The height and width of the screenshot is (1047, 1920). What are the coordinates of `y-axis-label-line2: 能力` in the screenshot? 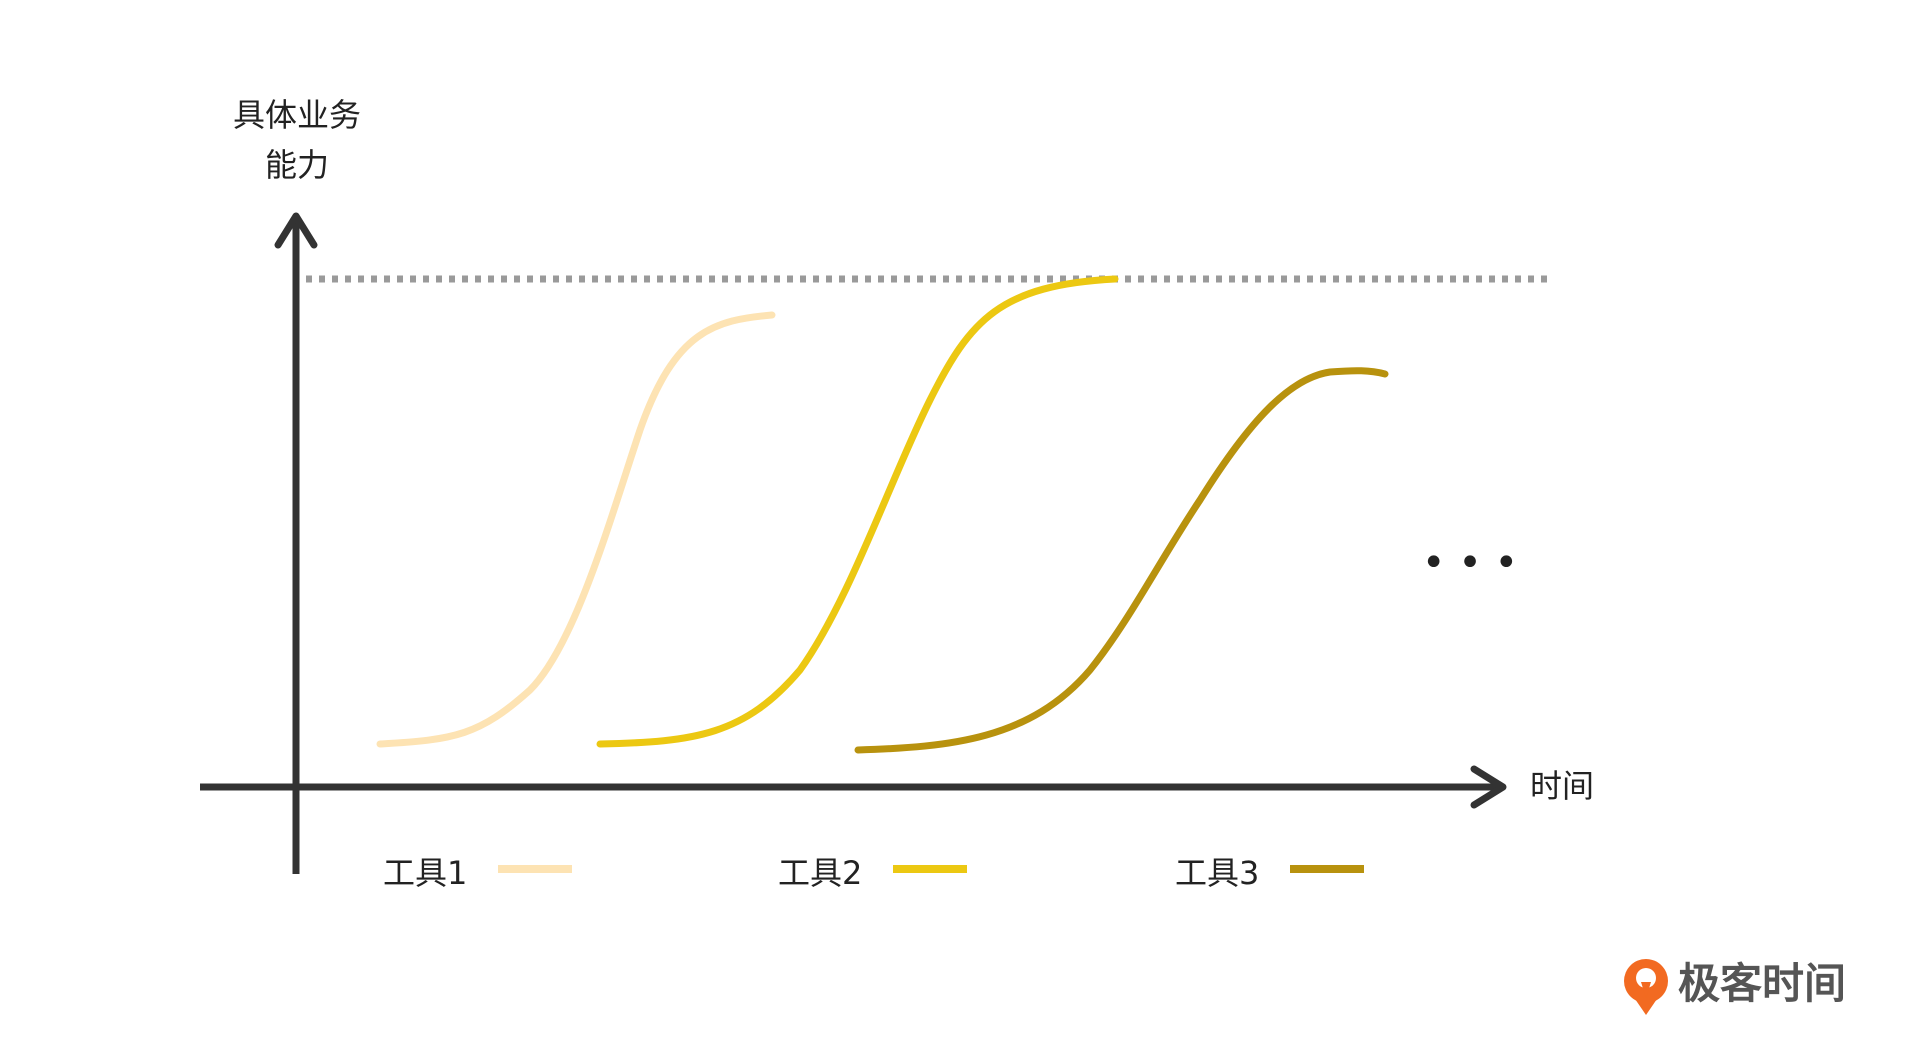 It's located at (297, 165).